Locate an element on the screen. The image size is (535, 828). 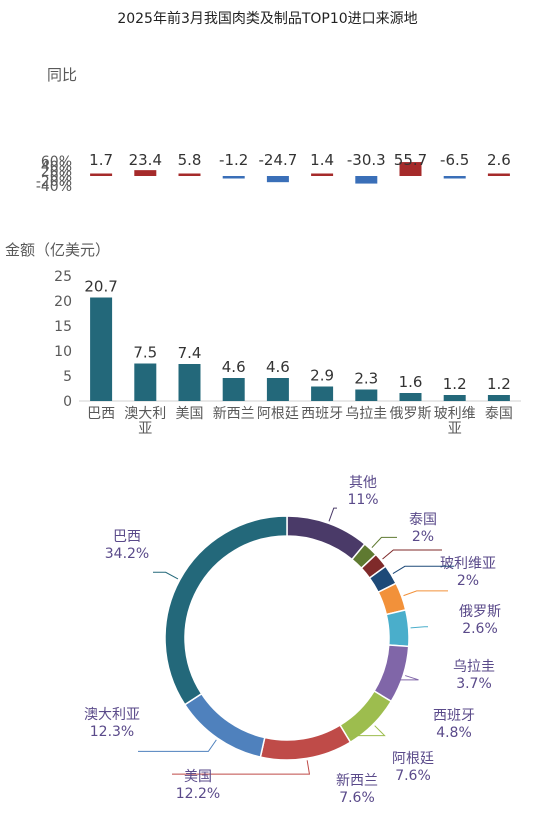
donut-slice-percent: 2.6% is located at coordinates (480, 629).